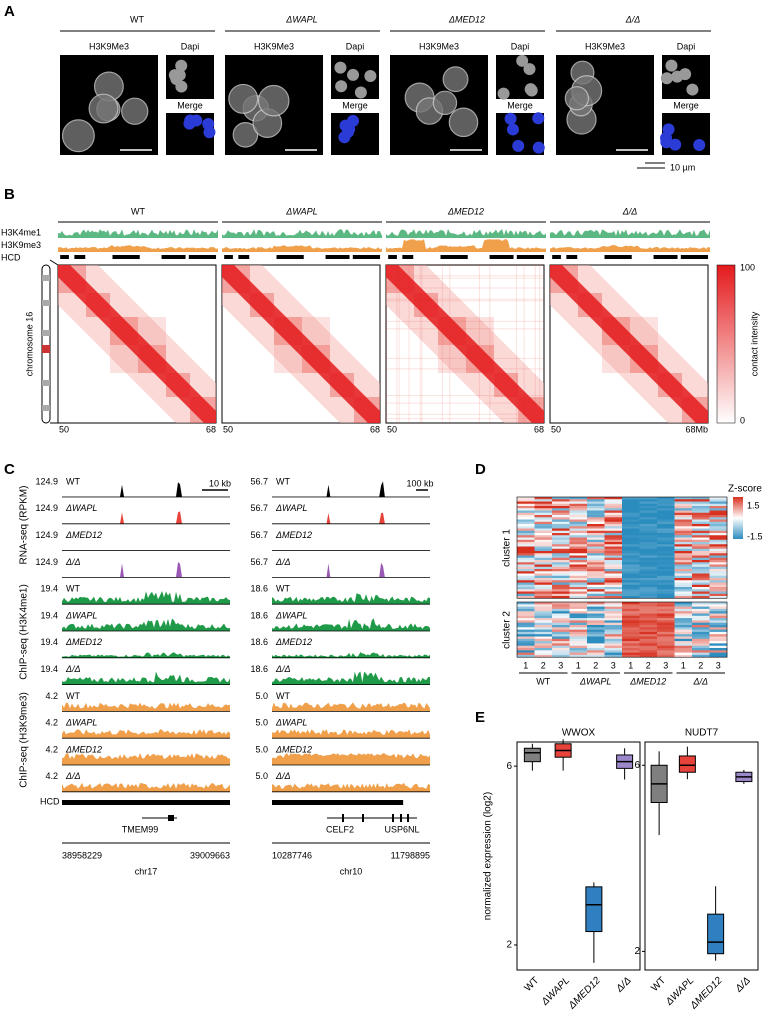 This screenshot has width=768, height=1019. What do you see at coordinates (49, 615) in the screenshot?
I see `track-scale: 19.4` at bounding box center [49, 615].